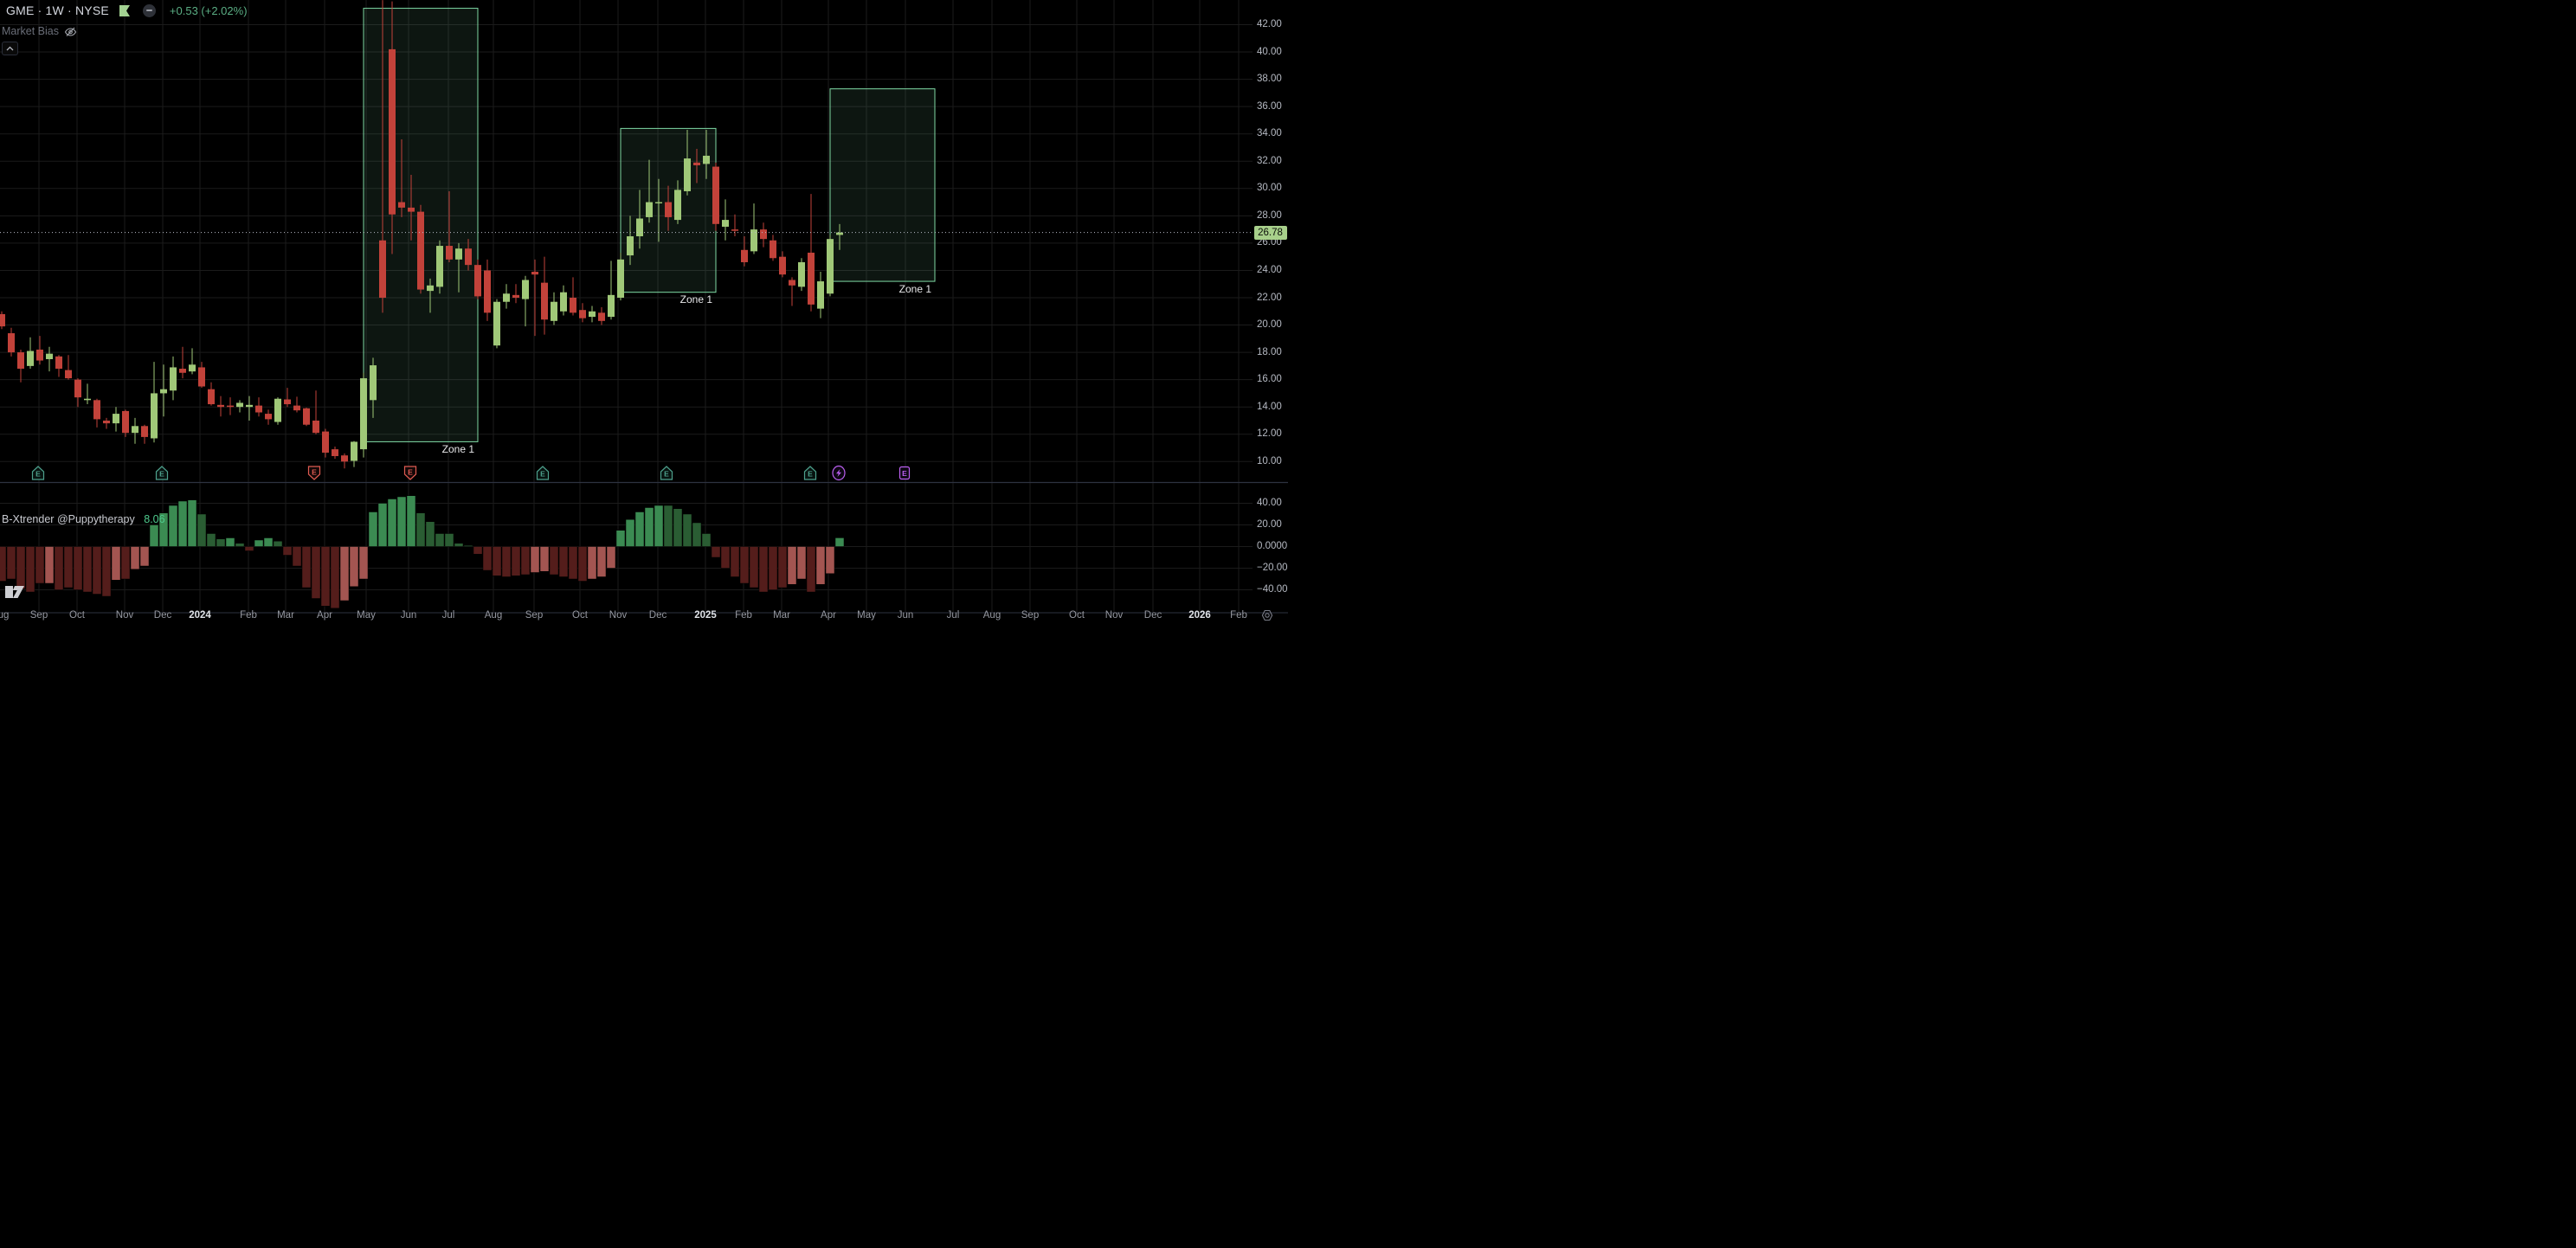  Describe the element at coordinates (30, 31) in the screenshot. I see `market-bias-label: Market Bias` at that location.